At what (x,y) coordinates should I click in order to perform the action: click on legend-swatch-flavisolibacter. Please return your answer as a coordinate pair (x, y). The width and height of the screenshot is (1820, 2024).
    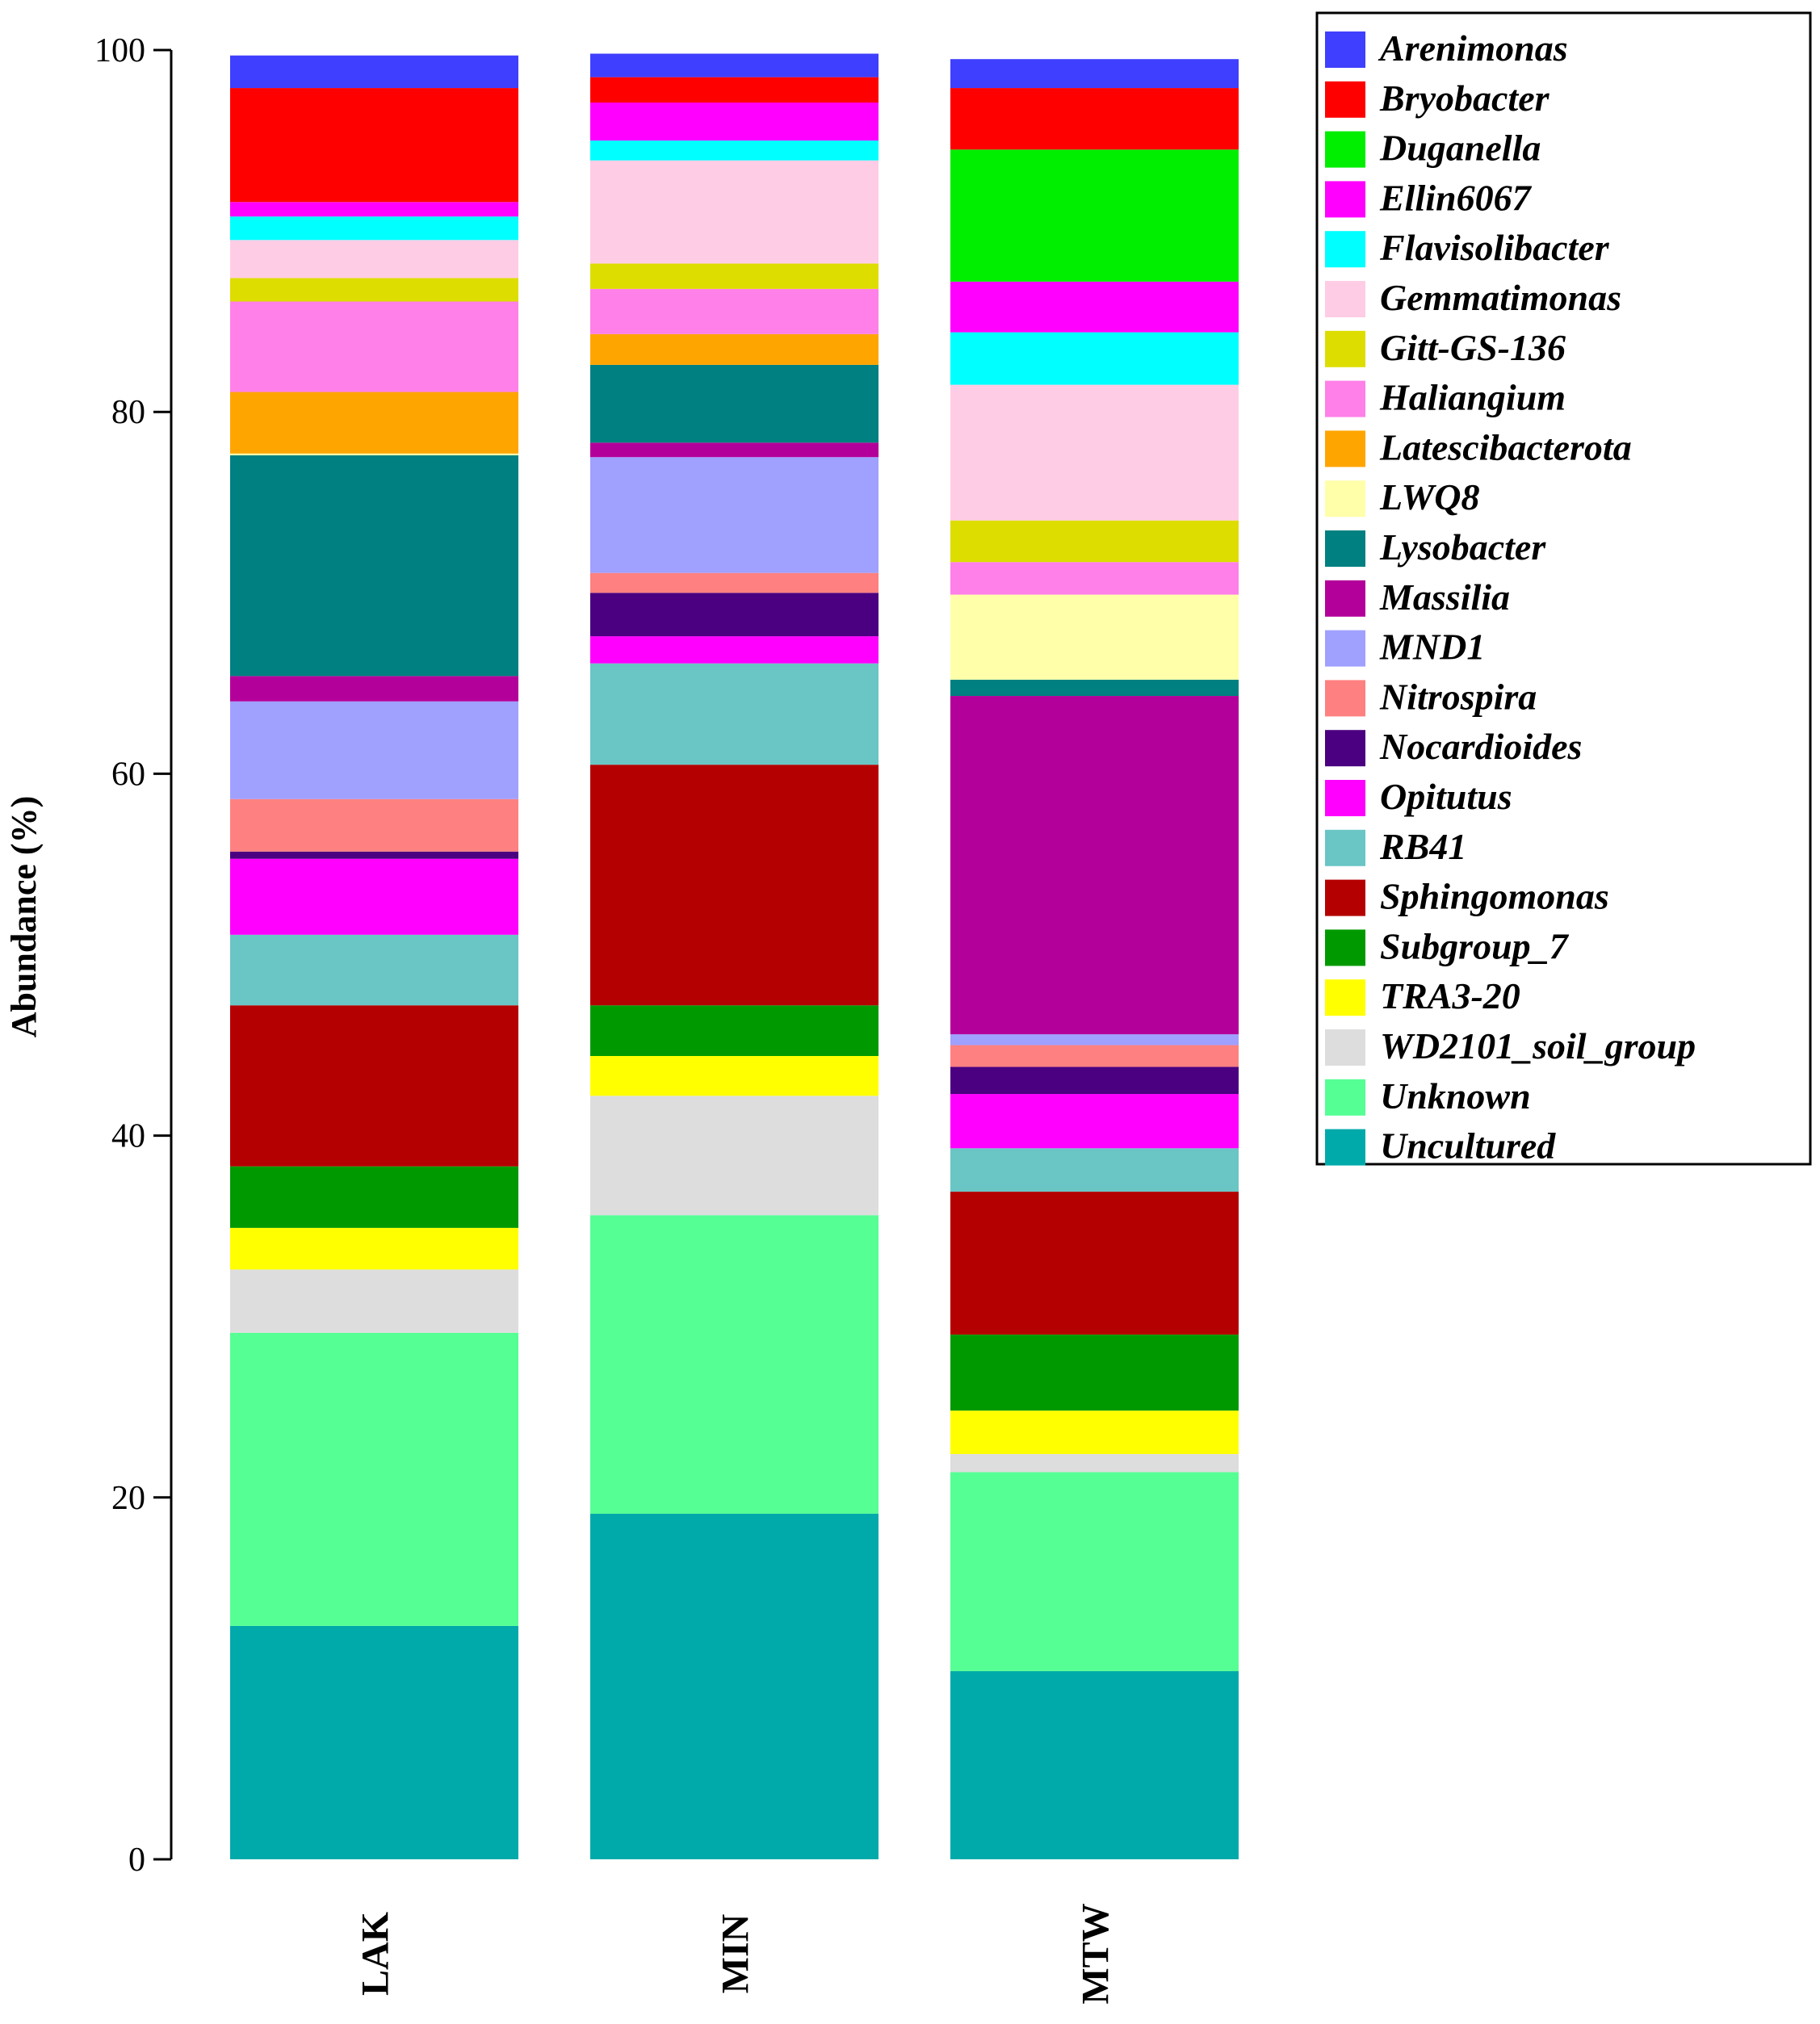
    Looking at the image, I should click on (1345, 249).